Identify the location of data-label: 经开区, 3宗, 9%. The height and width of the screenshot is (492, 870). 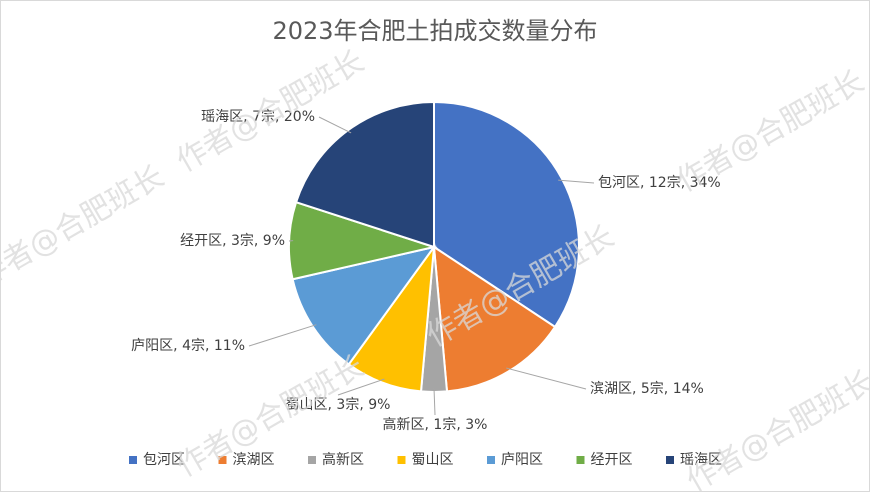
(232, 241).